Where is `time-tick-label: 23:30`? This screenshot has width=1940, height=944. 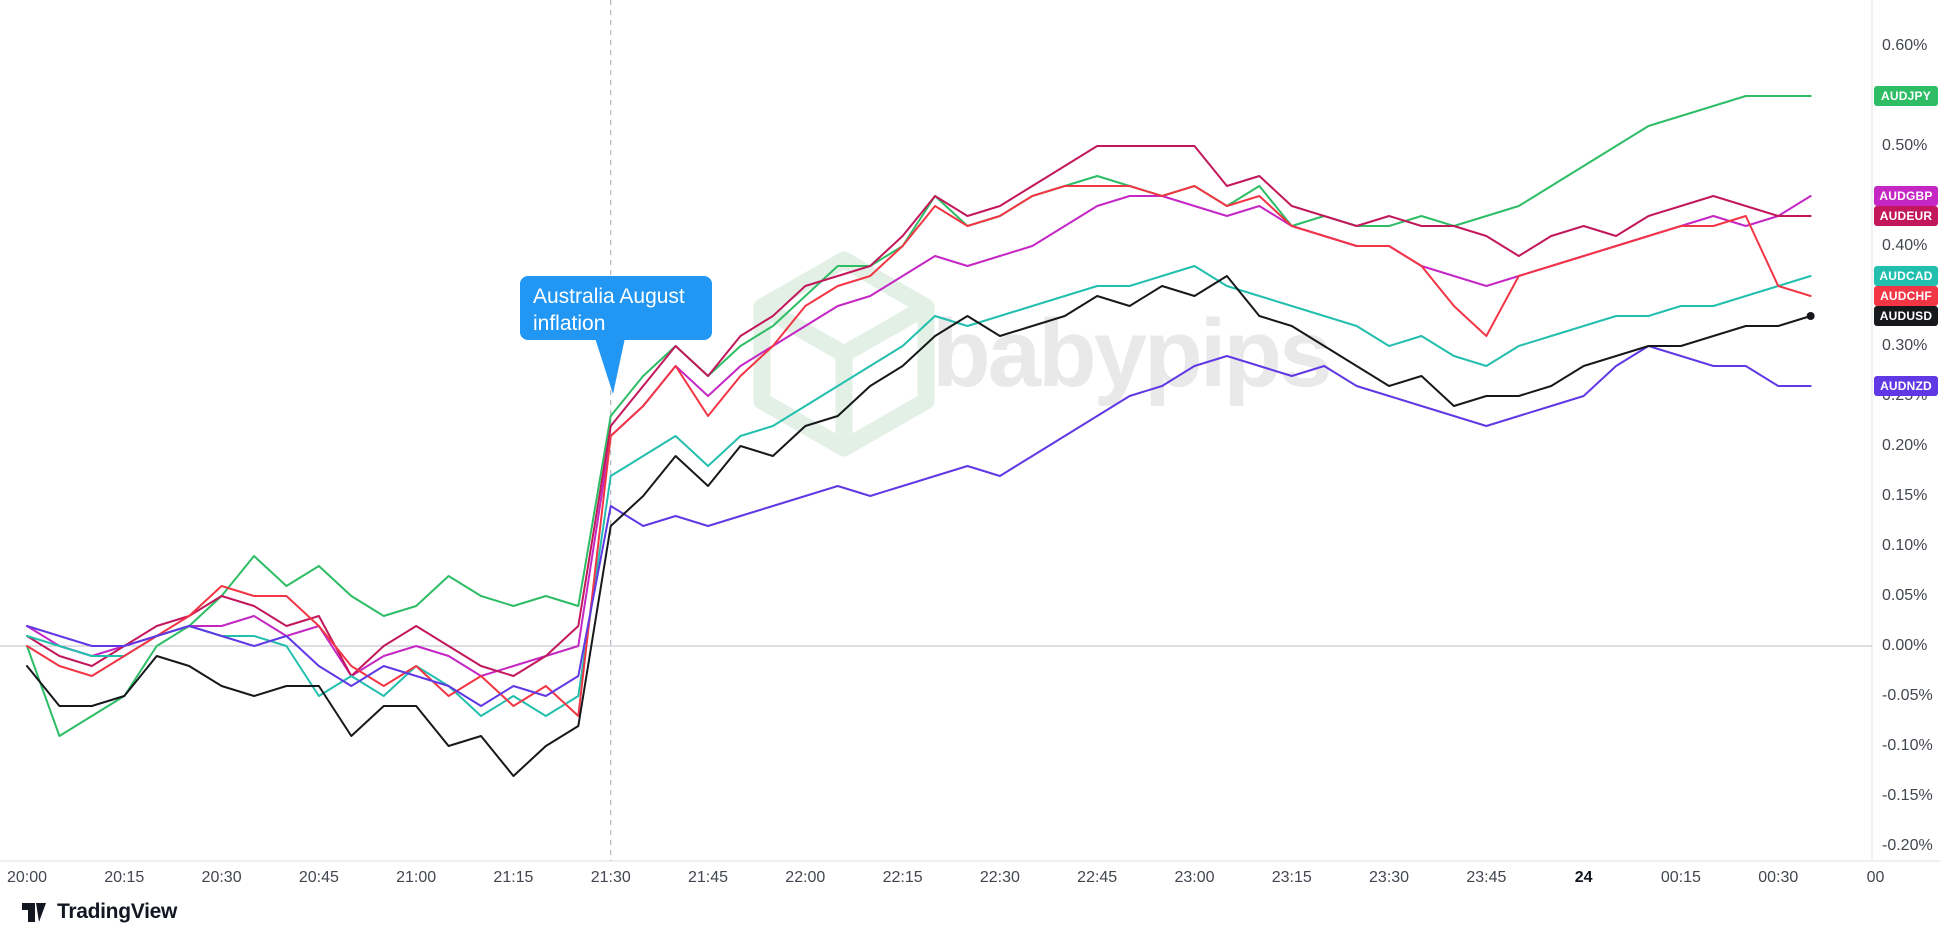 time-tick-label: 23:30 is located at coordinates (1389, 877).